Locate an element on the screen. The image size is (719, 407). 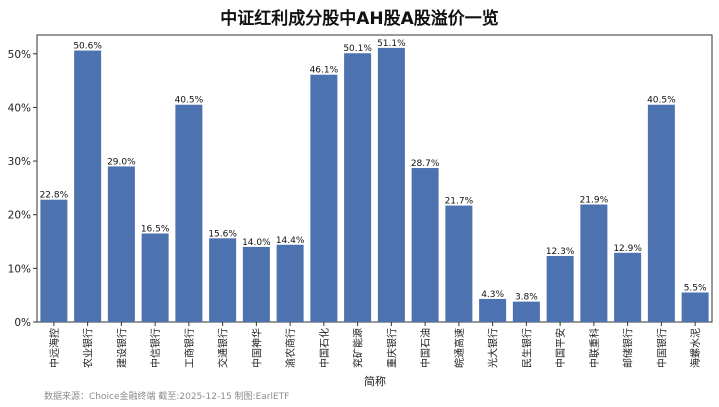
x-tick-label: 重庆银行 is located at coordinates (391, 348).